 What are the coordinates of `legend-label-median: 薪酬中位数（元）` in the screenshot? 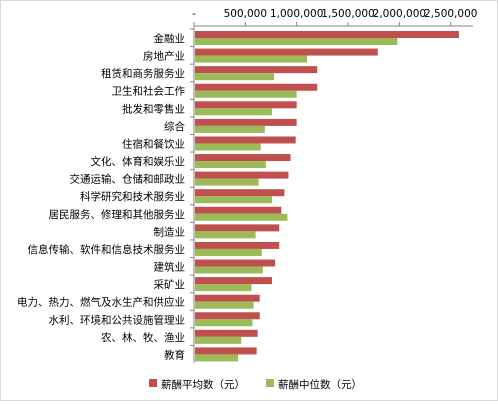 It's located at (320, 384).